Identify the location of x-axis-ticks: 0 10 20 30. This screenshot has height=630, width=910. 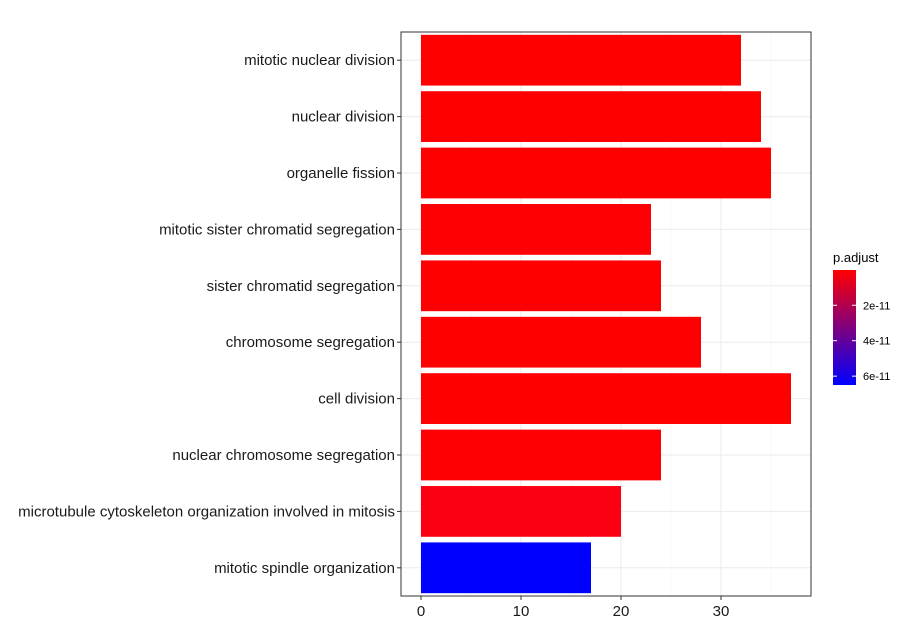
(573, 608).